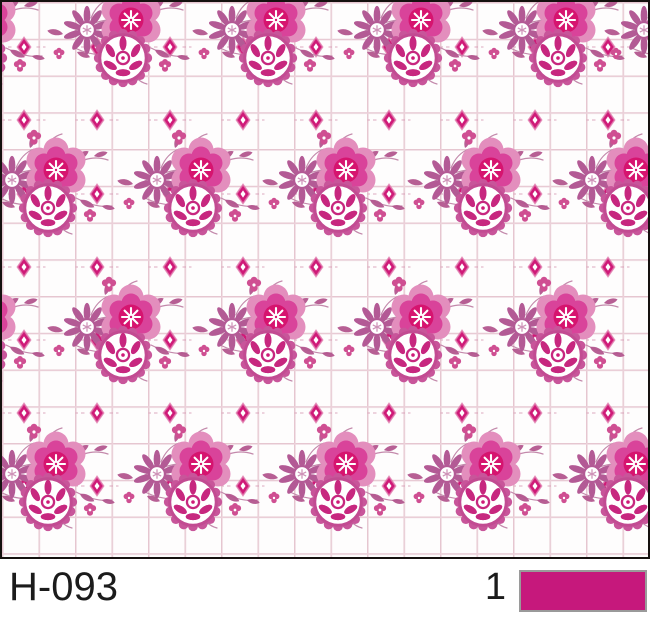 This screenshot has height=617, width=650. What do you see at coordinates (495, 587) in the screenshot?
I see `colorway-number-label: 1` at bounding box center [495, 587].